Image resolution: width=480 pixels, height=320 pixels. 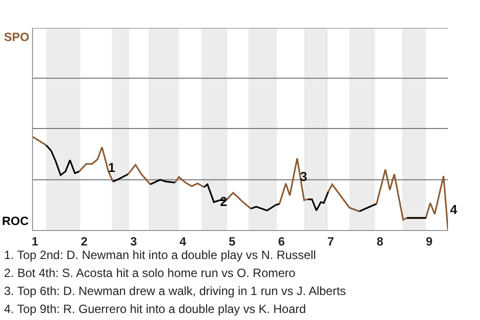 What do you see at coordinates (232, 241) in the screenshot?
I see `x-tick-label: 5` at bounding box center [232, 241].